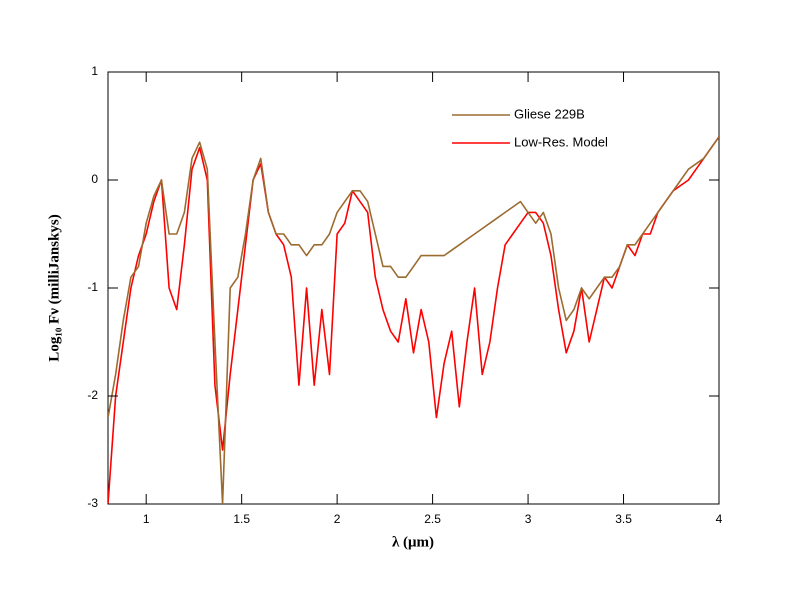 Image resolution: width=792 pixels, height=612 pixels. Describe the element at coordinates (719, 519) in the screenshot. I see `x-tick-label: 4` at that location.